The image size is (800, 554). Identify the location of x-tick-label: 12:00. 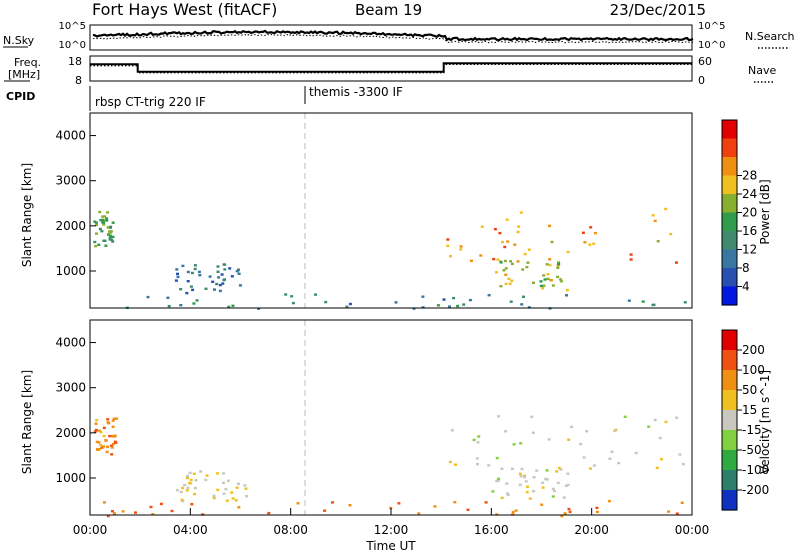
(391, 530).